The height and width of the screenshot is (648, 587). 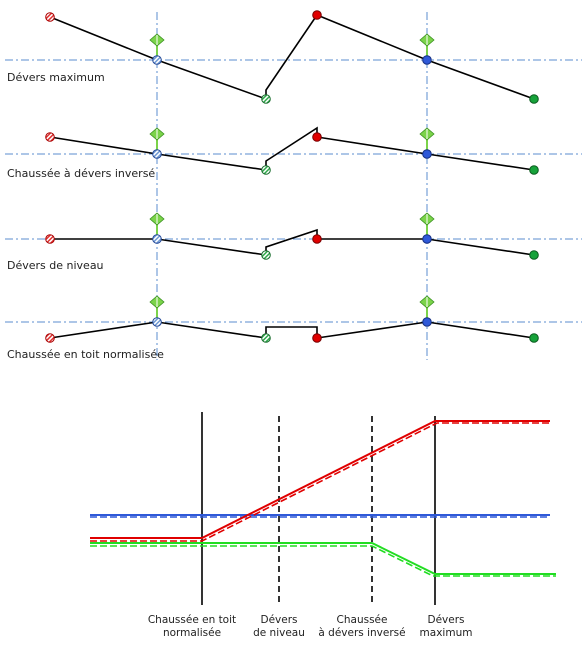 I want to click on profile-devers-de-niveau: Dévers de niveau, so click(x=293, y=242).